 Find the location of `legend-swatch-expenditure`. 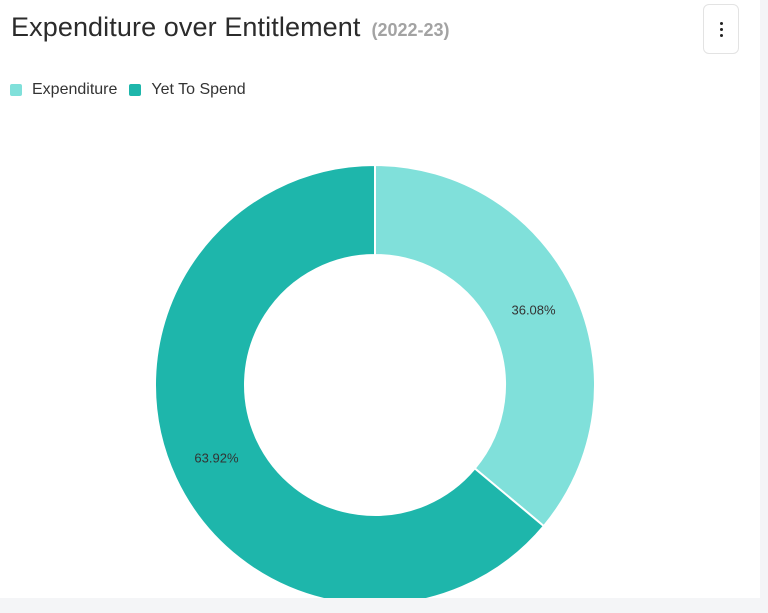

legend-swatch-expenditure is located at coordinates (16, 90).